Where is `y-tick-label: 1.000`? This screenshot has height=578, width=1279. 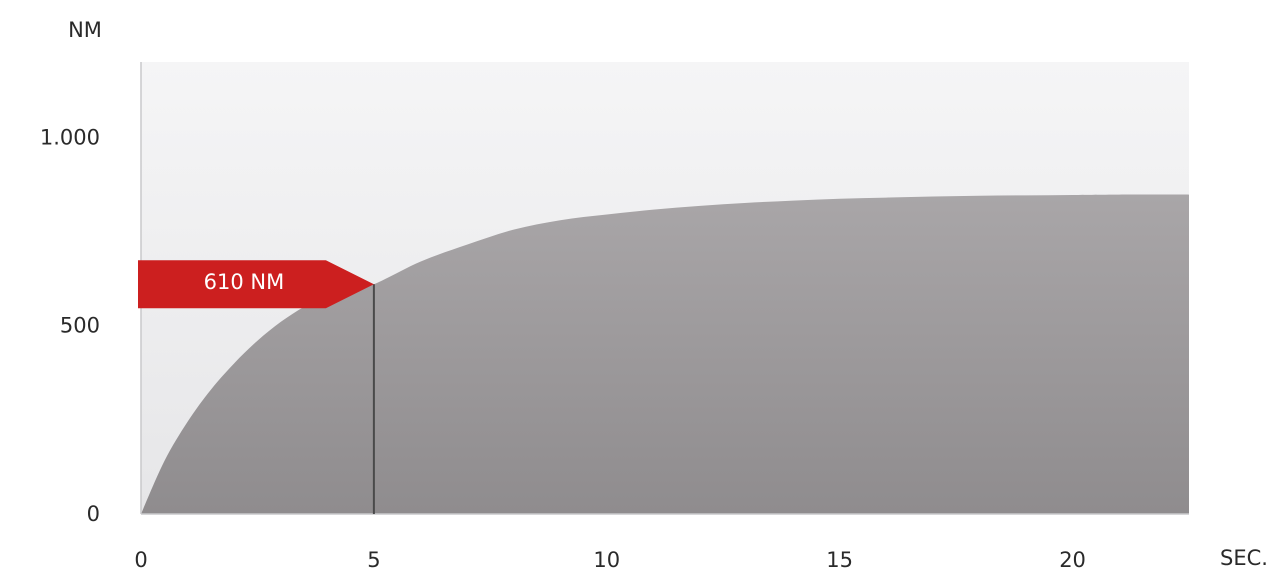 y-tick-label: 1.000 is located at coordinates (70, 137).